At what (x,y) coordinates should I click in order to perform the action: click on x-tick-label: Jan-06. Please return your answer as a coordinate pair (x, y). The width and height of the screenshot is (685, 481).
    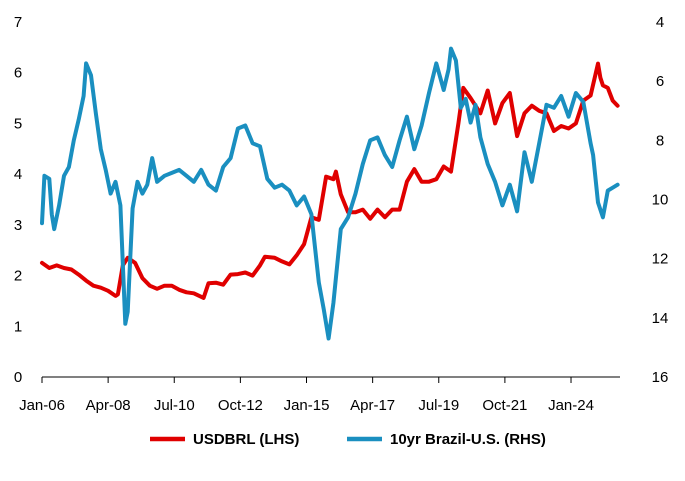
    Looking at the image, I should click on (42, 405).